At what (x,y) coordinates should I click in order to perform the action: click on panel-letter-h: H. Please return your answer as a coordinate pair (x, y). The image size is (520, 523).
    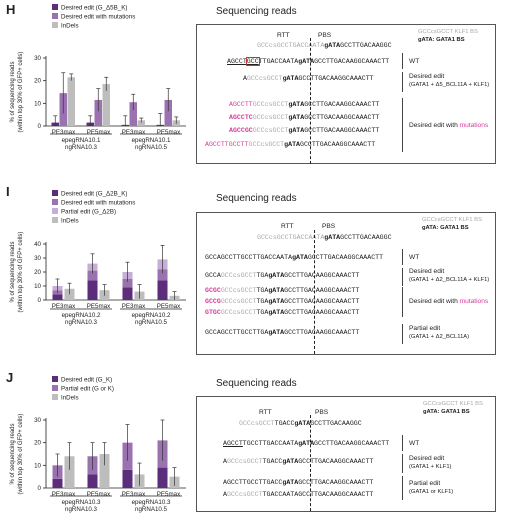
    Looking at the image, I should click on (11, 9).